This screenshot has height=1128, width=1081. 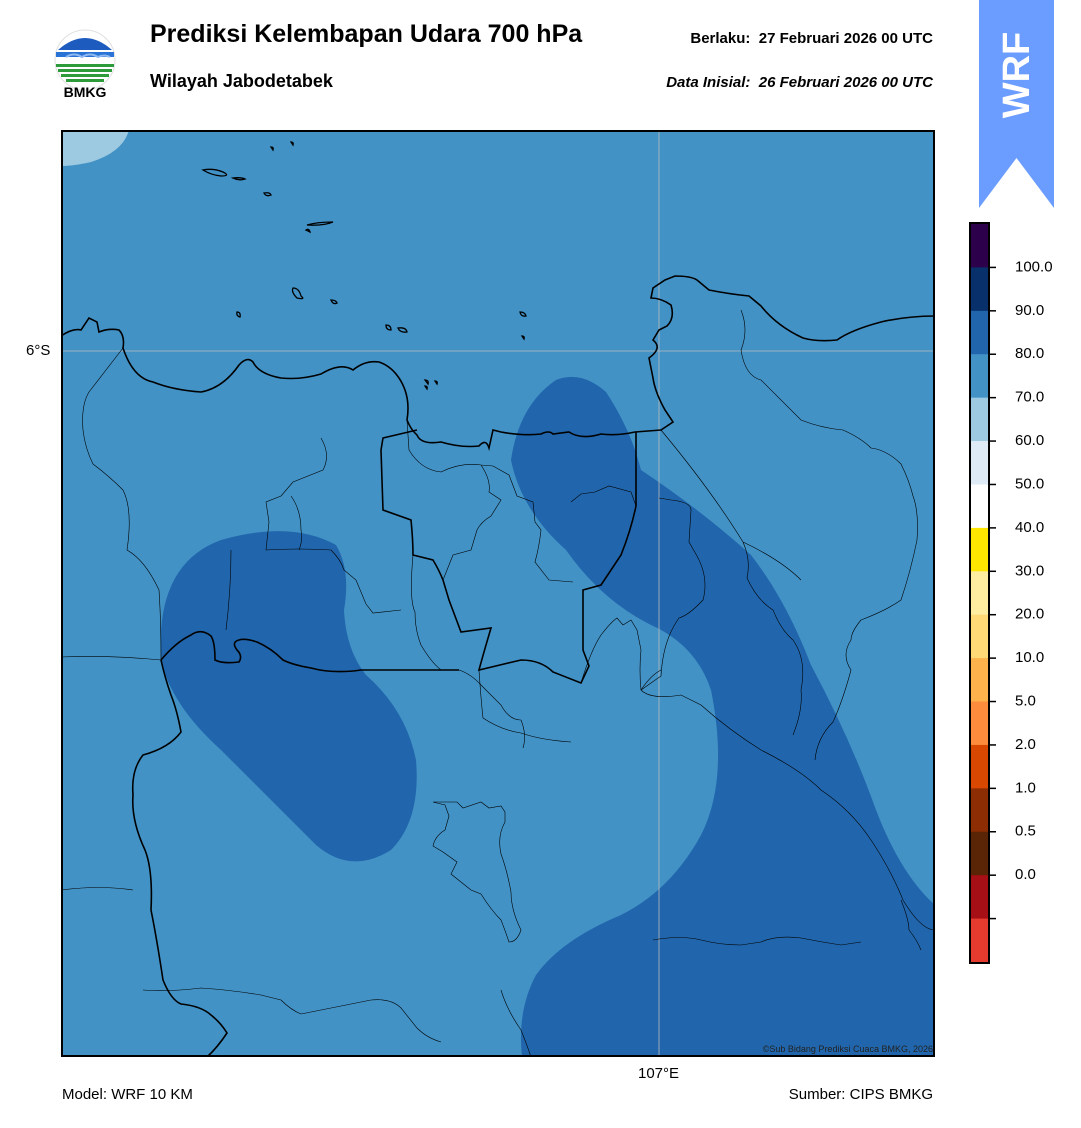 What do you see at coordinates (85, 92) in the screenshot?
I see `logo-label: BMKG` at bounding box center [85, 92].